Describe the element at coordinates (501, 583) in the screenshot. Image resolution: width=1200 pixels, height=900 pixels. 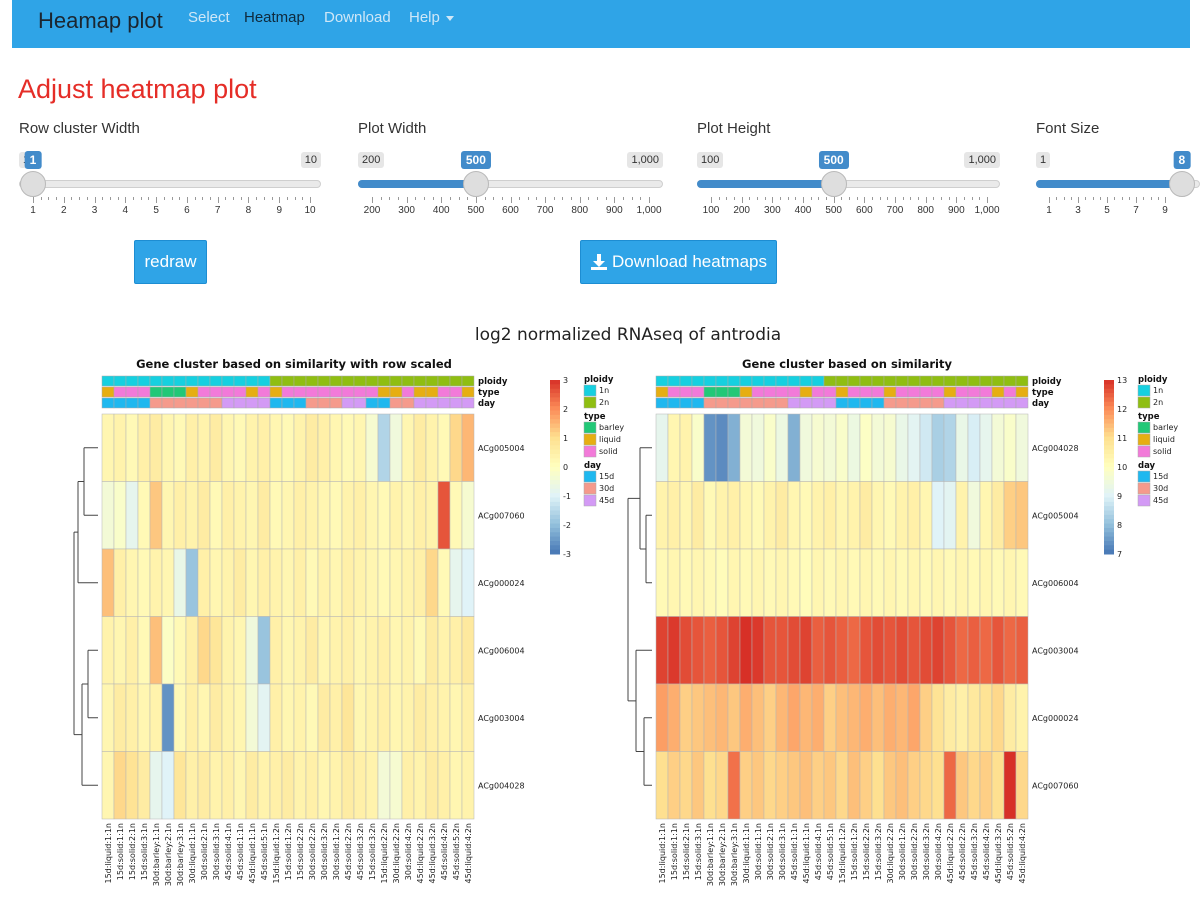
I see `row-label: ACg000024` at that location.